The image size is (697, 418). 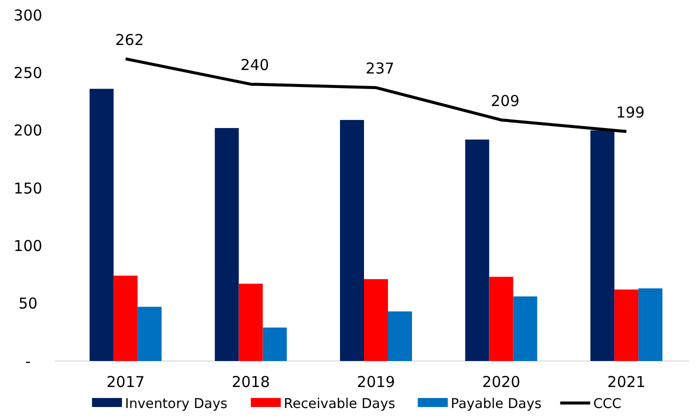 I want to click on x-tick-label: 2017, so click(x=125, y=382).